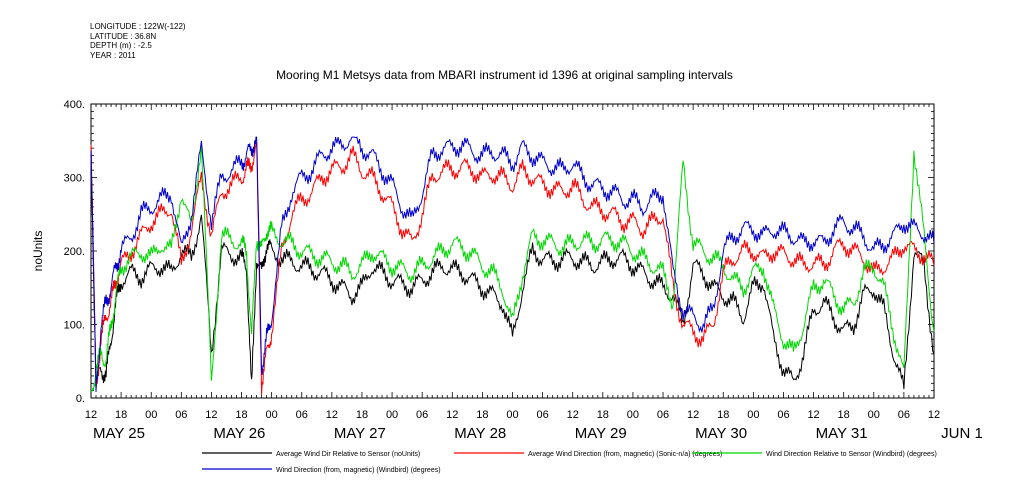 This screenshot has height=504, width=1009. I want to click on depth-label: DEPTH (m) : -2.5, so click(121, 45).